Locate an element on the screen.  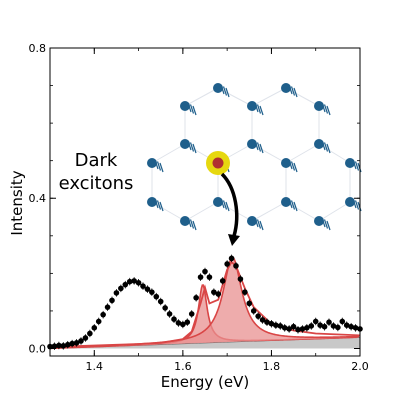
x-tick-label: 2.0 is located at coordinates (360, 366).